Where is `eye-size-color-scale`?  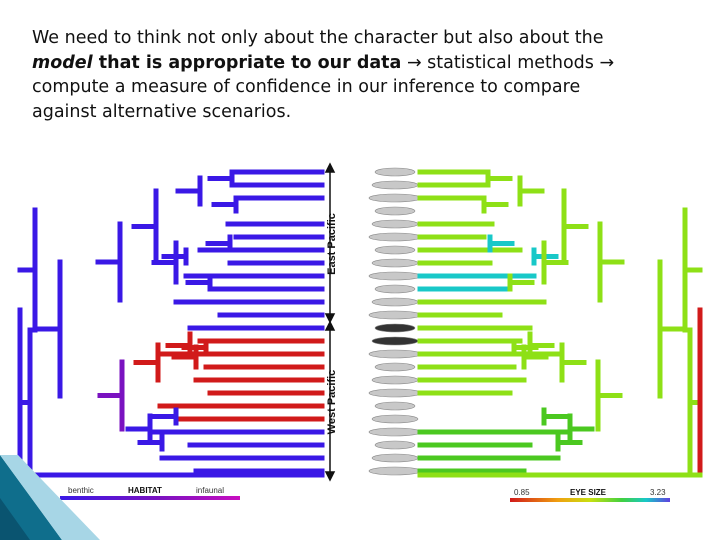
eye-size-color-scale is located at coordinates (590, 500).